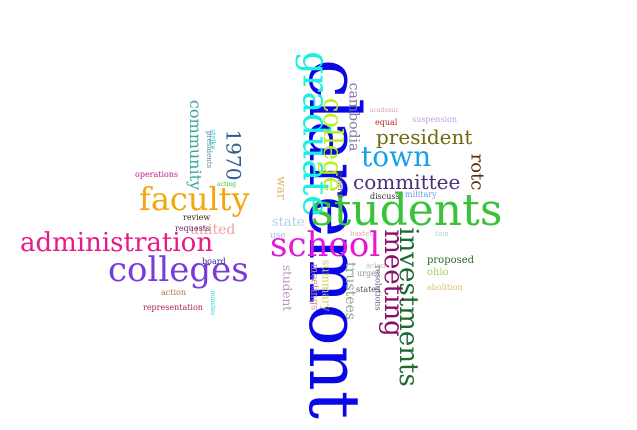 Image resolution: width=637 pixels, height=430 pixels. Describe the element at coordinates (214, 261) in the screenshot. I see `word-board: board` at that location.